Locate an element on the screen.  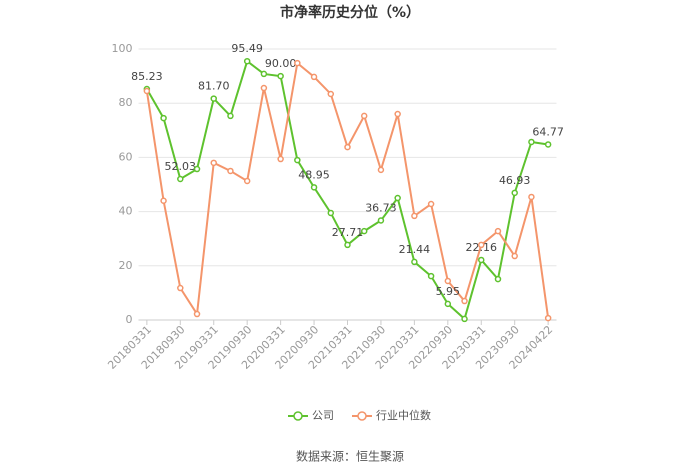
data-label: 48.95 is located at coordinates (314, 174).